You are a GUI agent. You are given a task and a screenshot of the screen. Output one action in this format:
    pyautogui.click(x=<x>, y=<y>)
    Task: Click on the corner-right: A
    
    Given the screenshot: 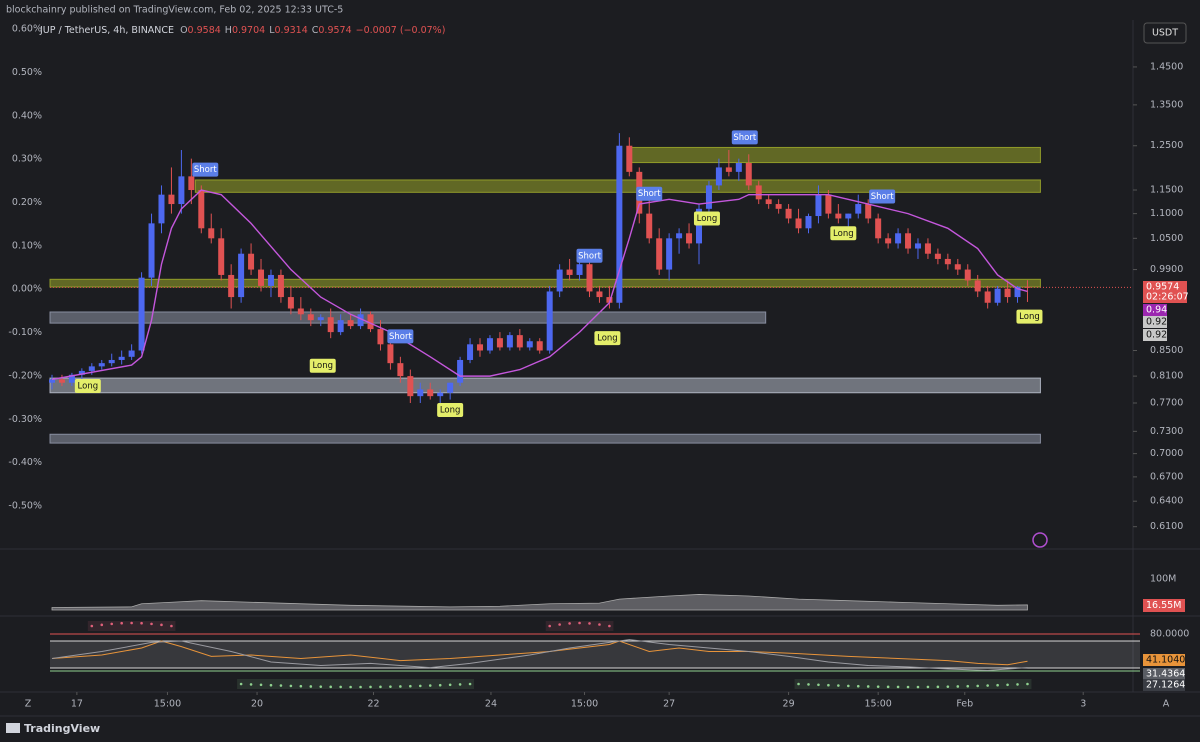 What is the action you would take?
    pyautogui.click(x=1166, y=704)
    